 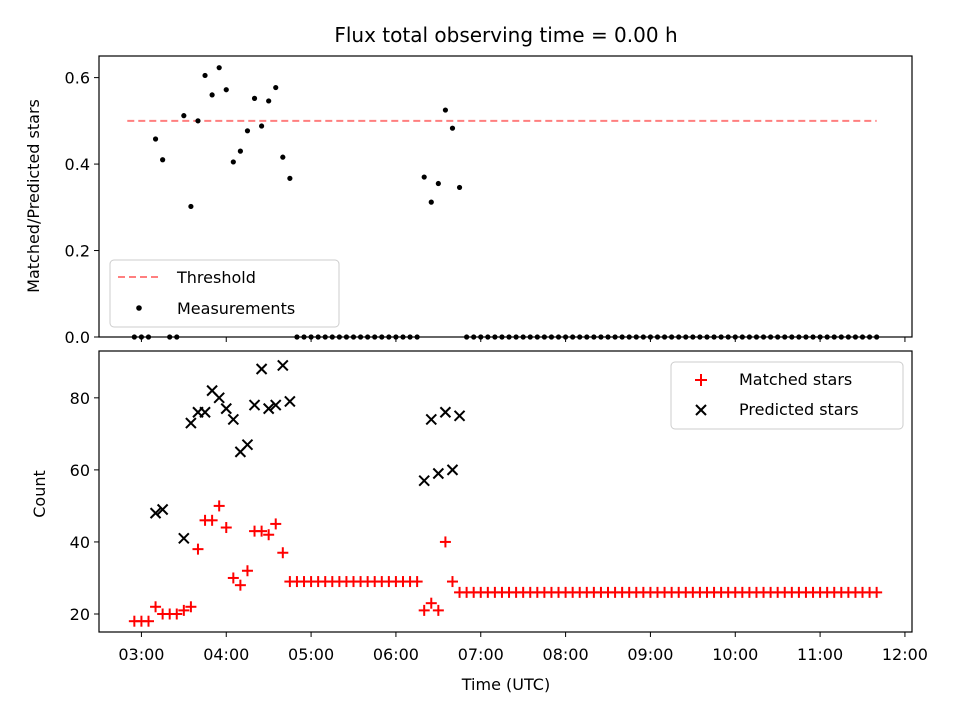 I want to click on top-x-ticks, so click(x=523, y=339).